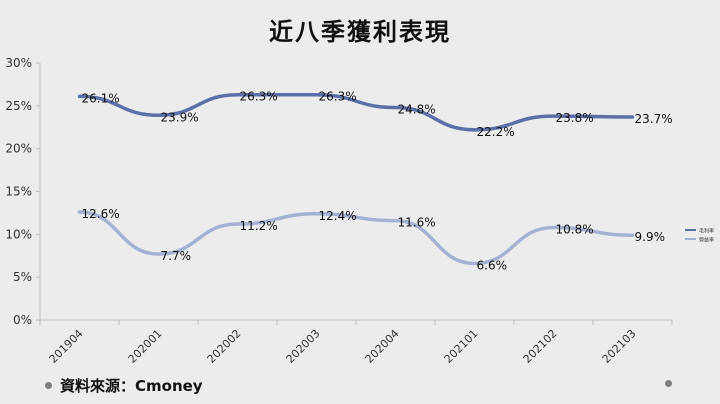  What do you see at coordinates (492, 265) in the screenshot?
I see `data-label: 6.6%` at bounding box center [492, 265].